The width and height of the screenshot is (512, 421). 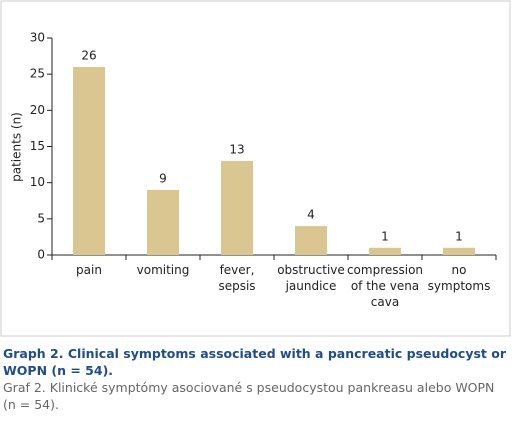 What do you see at coordinates (163, 178) in the screenshot?
I see `value-label: 9` at bounding box center [163, 178].